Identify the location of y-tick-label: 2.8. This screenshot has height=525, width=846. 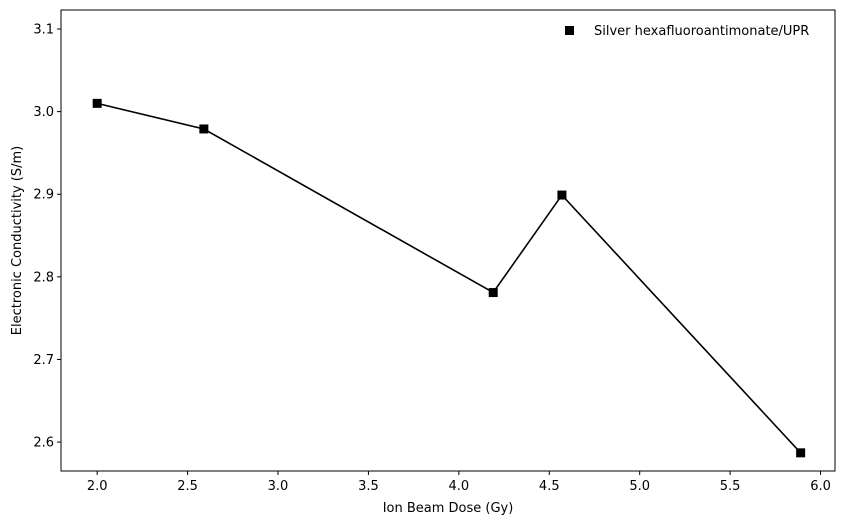
(43, 277).